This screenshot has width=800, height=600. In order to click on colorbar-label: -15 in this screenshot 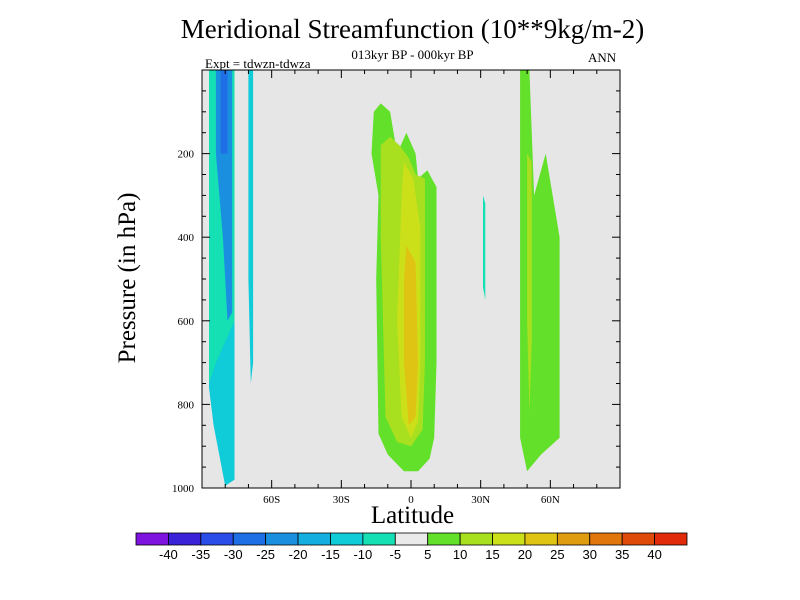, I will do `click(330, 554)`.